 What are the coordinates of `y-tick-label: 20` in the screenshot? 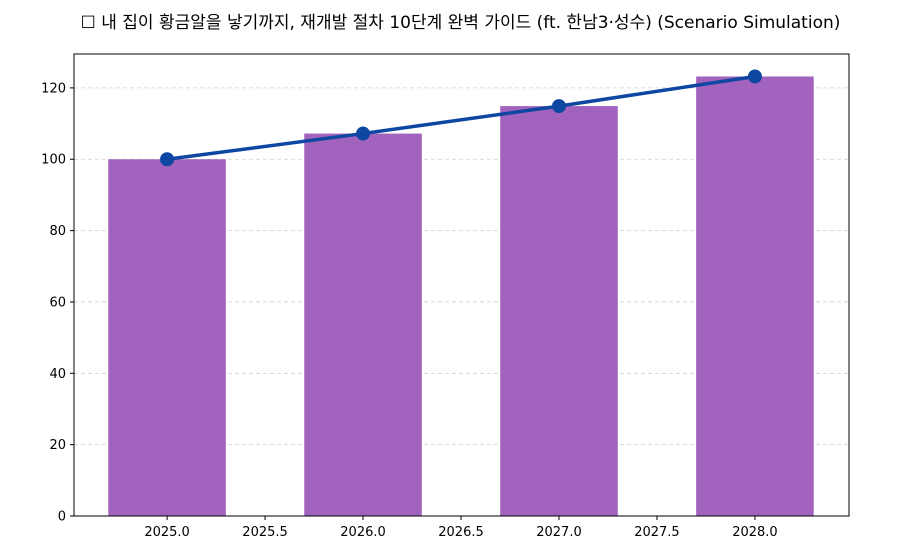 It's located at (57, 445).